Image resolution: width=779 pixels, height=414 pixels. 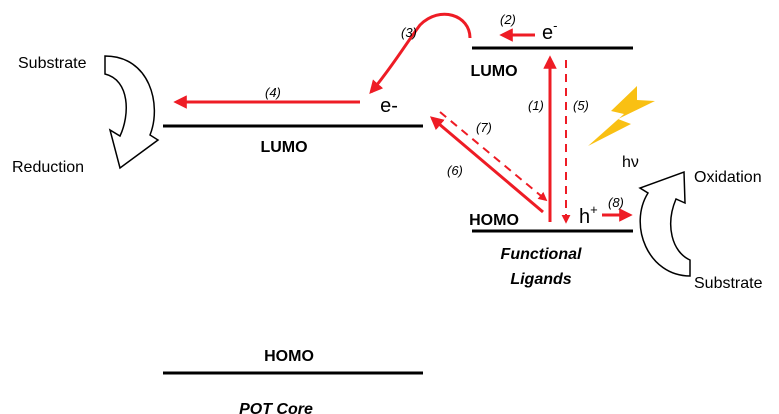 I want to click on step-label-8: (8), so click(x=616, y=202).